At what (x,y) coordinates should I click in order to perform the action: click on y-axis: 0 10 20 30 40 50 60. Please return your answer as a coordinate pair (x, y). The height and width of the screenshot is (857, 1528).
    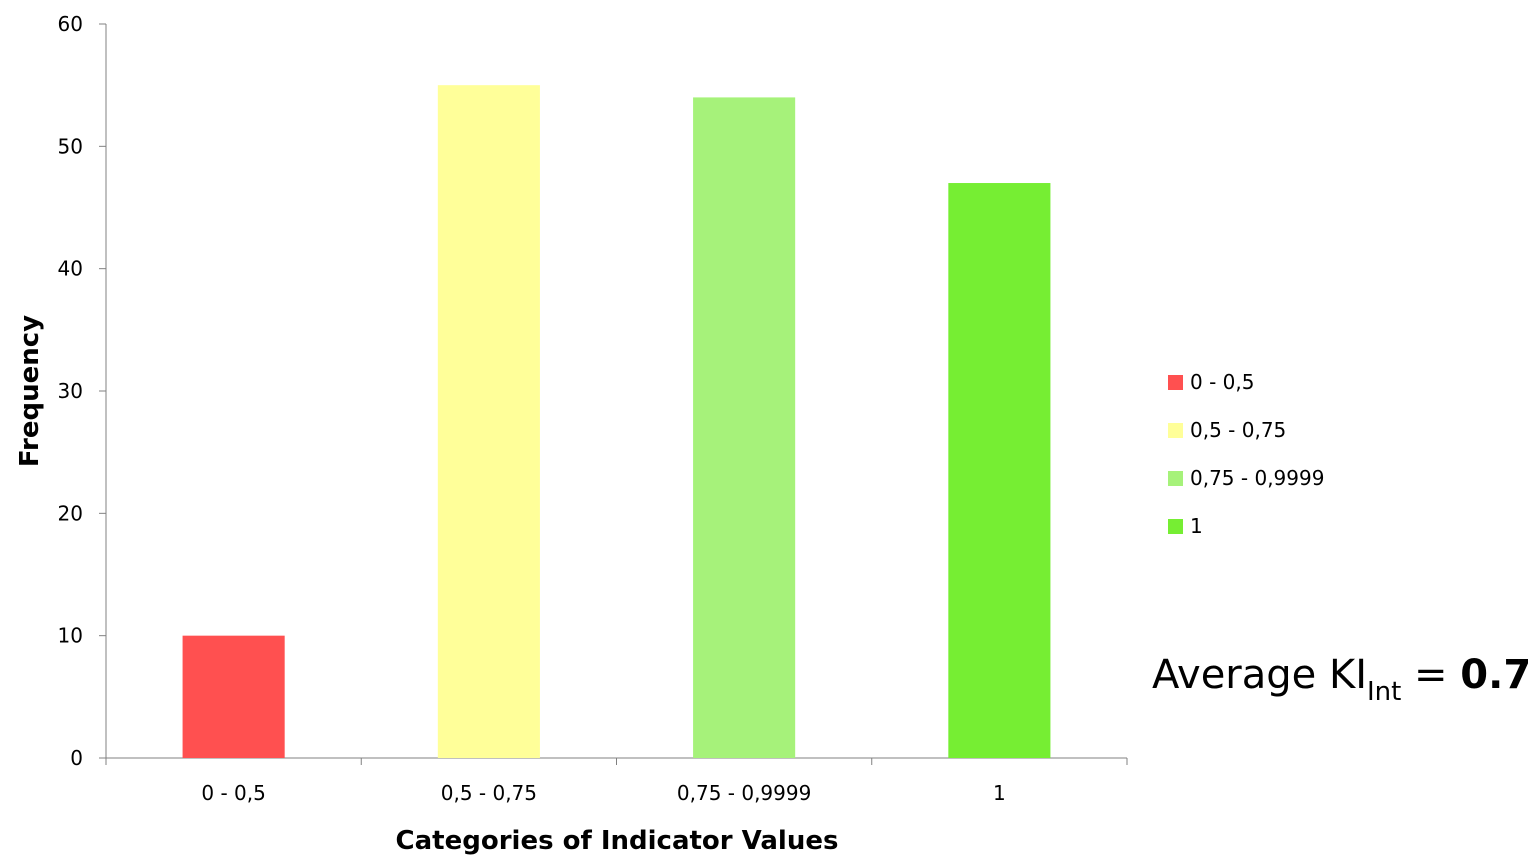
    Looking at the image, I should click on (82, 391).